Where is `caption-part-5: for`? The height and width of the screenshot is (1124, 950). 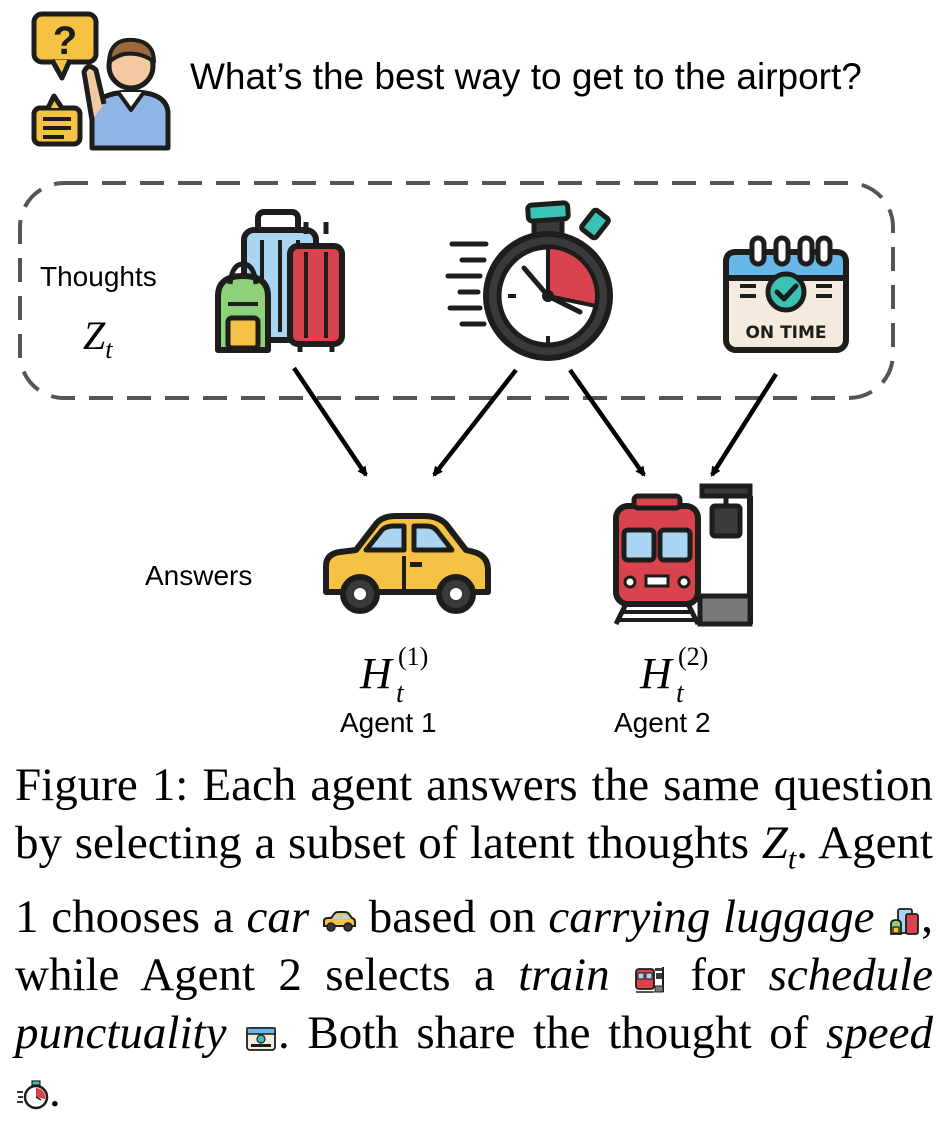
caption-part-5: for is located at coordinates (718, 975).